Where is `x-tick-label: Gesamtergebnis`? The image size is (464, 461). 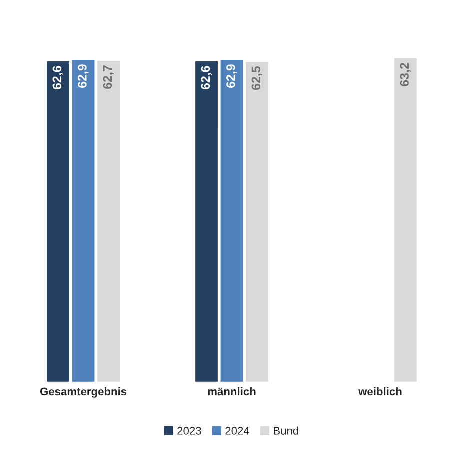 x-tick-label: Gesamtergebnis is located at coordinates (83, 392).